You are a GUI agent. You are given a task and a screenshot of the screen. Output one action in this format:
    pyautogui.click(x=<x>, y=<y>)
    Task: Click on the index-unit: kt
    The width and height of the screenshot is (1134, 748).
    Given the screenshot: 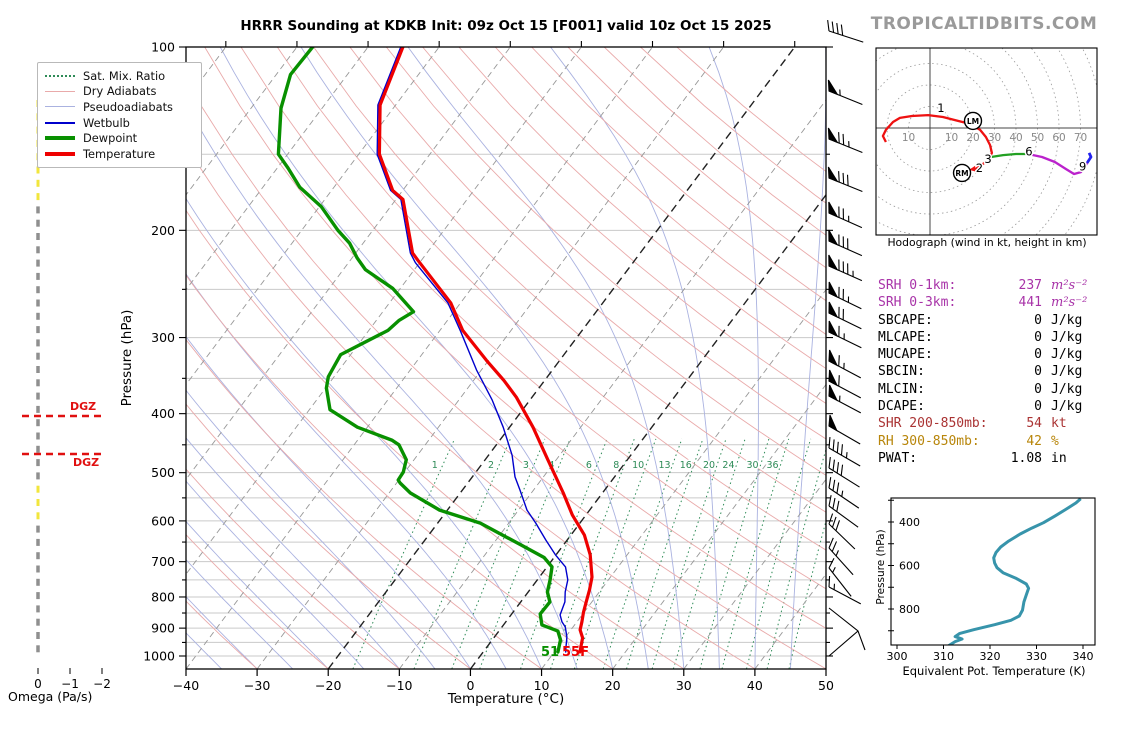 What is the action you would take?
    pyautogui.click(x=1059, y=424)
    